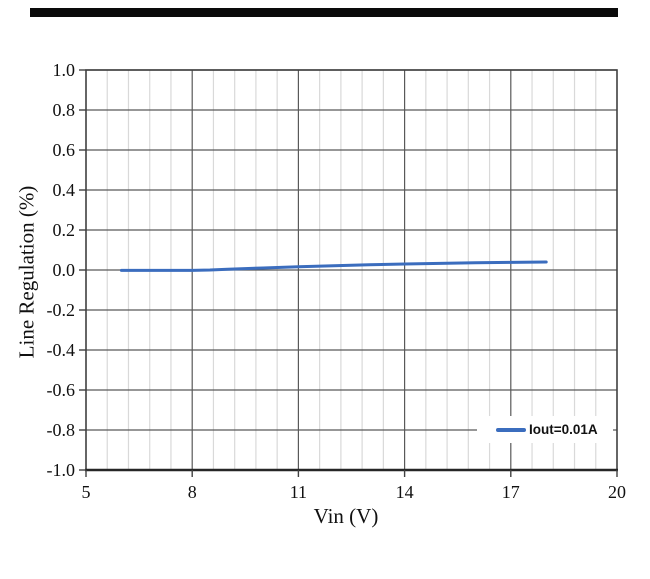 This screenshot has height=579, width=650. Describe the element at coordinates (298, 492) in the screenshot. I see `svg-text: 11` at that location.